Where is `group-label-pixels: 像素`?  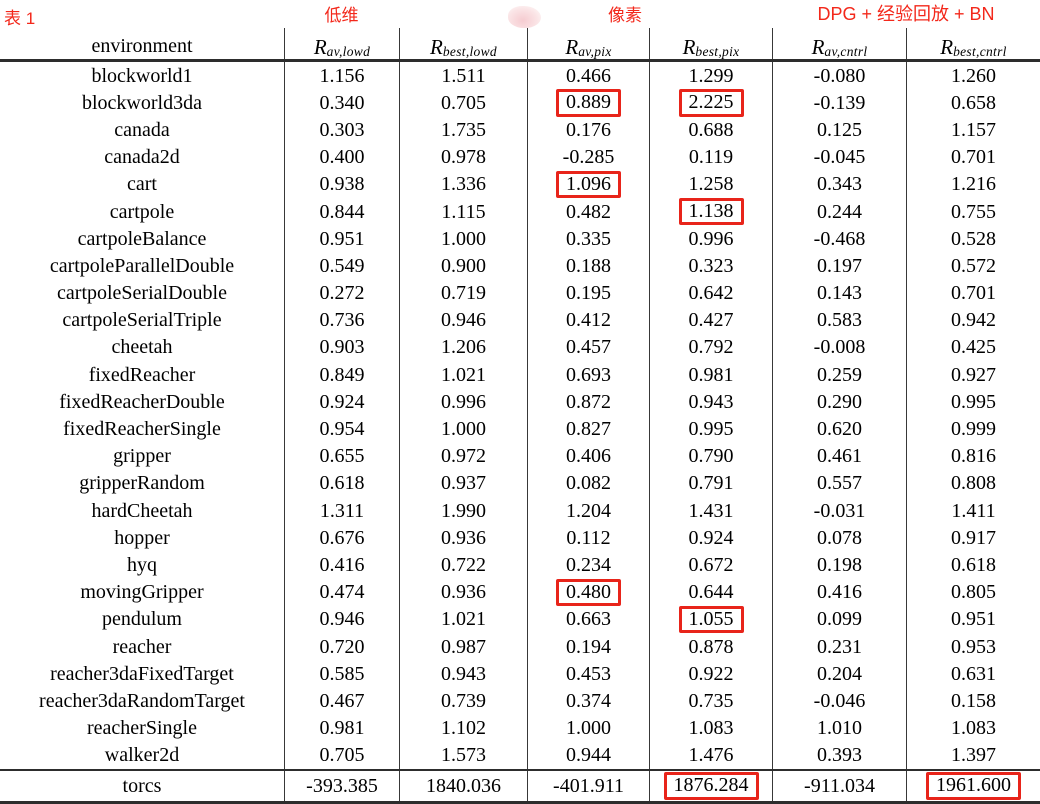 group-label-pixels: 像素 is located at coordinates (625, 15).